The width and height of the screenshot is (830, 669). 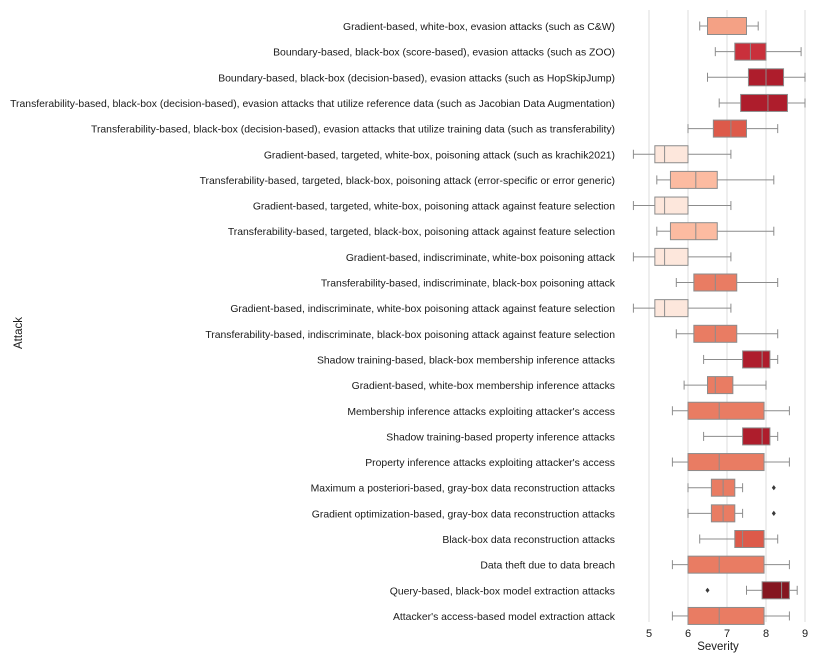 What do you see at coordinates (649, 634) in the screenshot?
I see `x-tick-label: 5` at bounding box center [649, 634].